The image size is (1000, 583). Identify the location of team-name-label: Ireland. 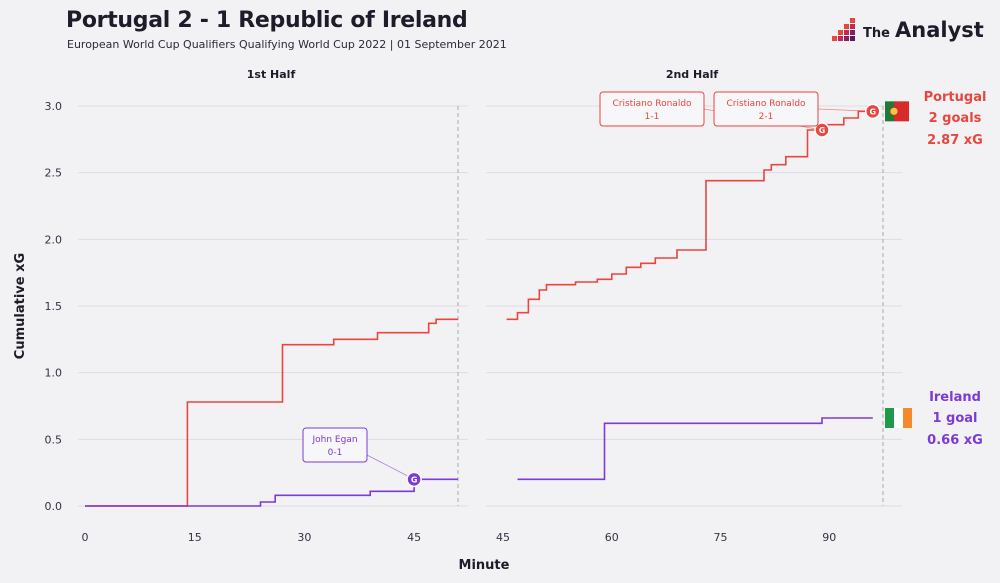
(955, 397).